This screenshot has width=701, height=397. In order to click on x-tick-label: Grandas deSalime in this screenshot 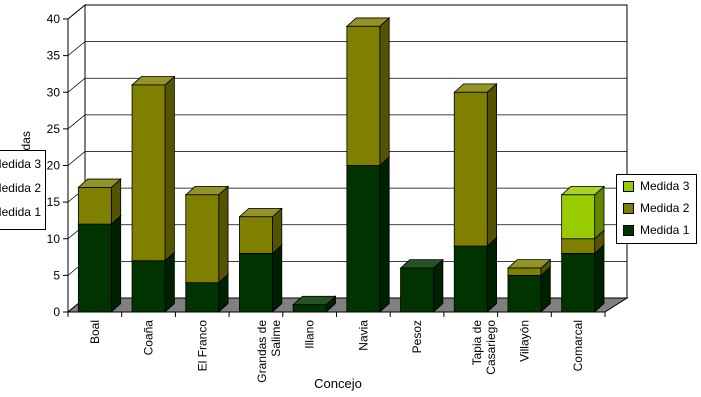, I will do `click(269, 351)`.